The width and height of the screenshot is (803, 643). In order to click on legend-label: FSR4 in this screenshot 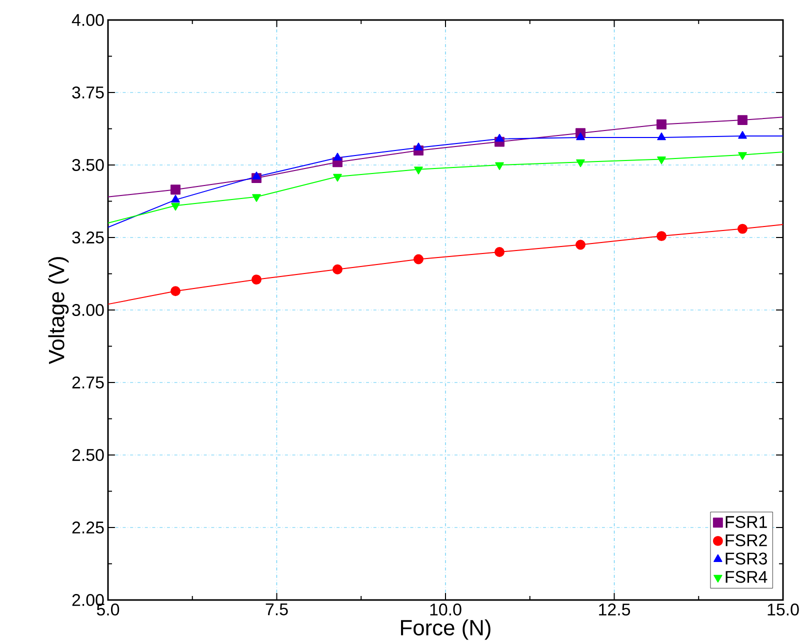, I will do `click(747, 576)`.